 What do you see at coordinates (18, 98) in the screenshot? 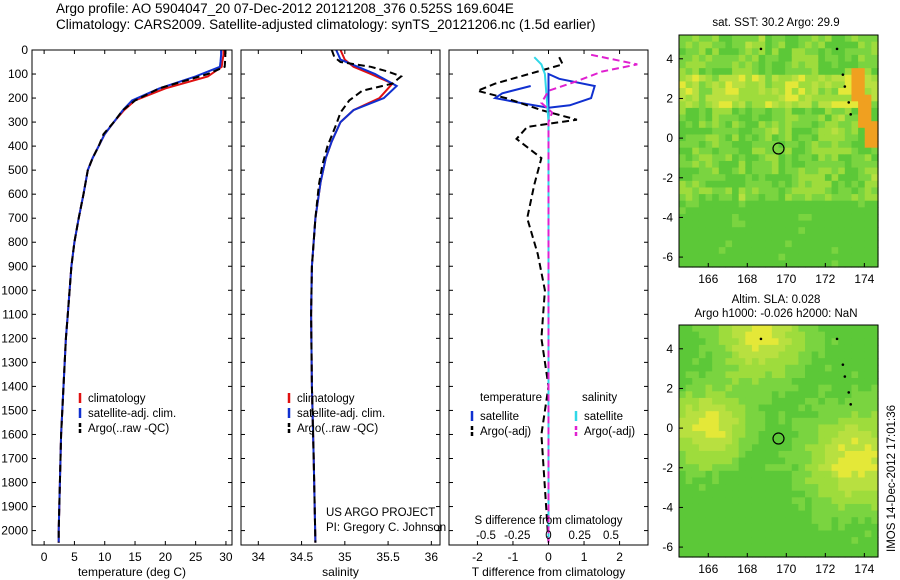
I see `y-tick-label-200: 200` at bounding box center [18, 98].